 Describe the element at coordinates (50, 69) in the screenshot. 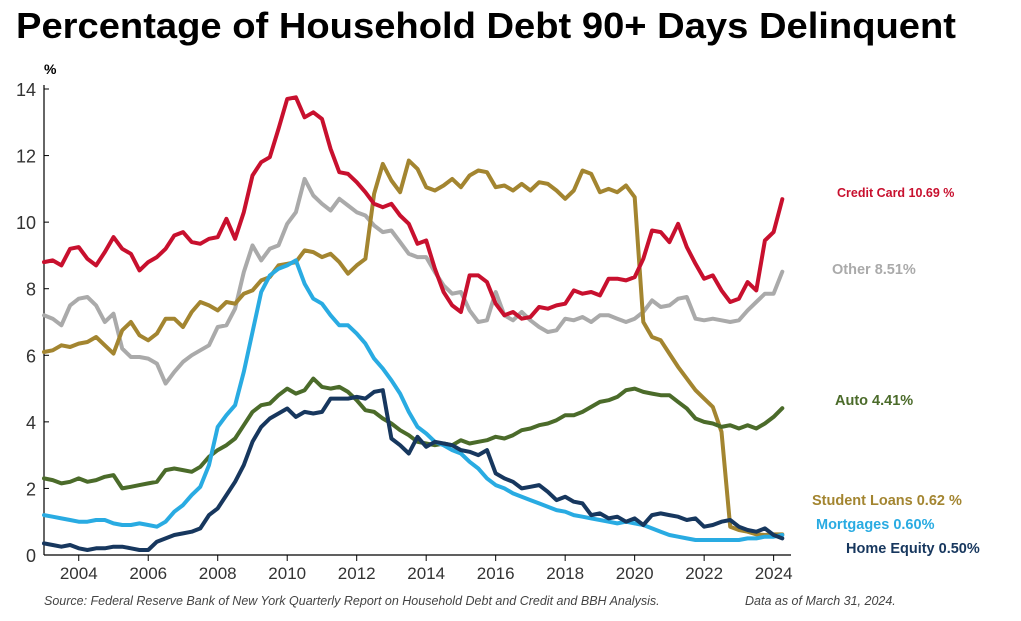

I see `y-axis-unit-label: %` at that location.